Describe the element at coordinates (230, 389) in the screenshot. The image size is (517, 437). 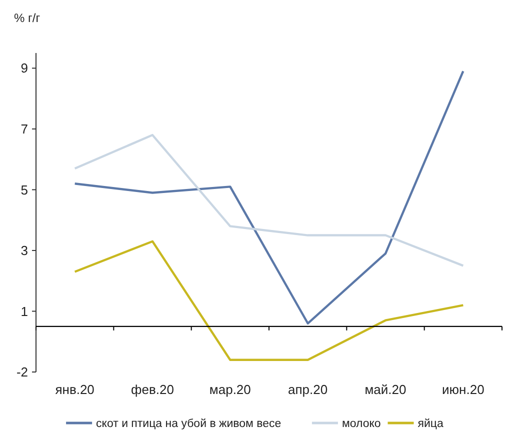
I see `x-tick-label: мар.20` at that location.